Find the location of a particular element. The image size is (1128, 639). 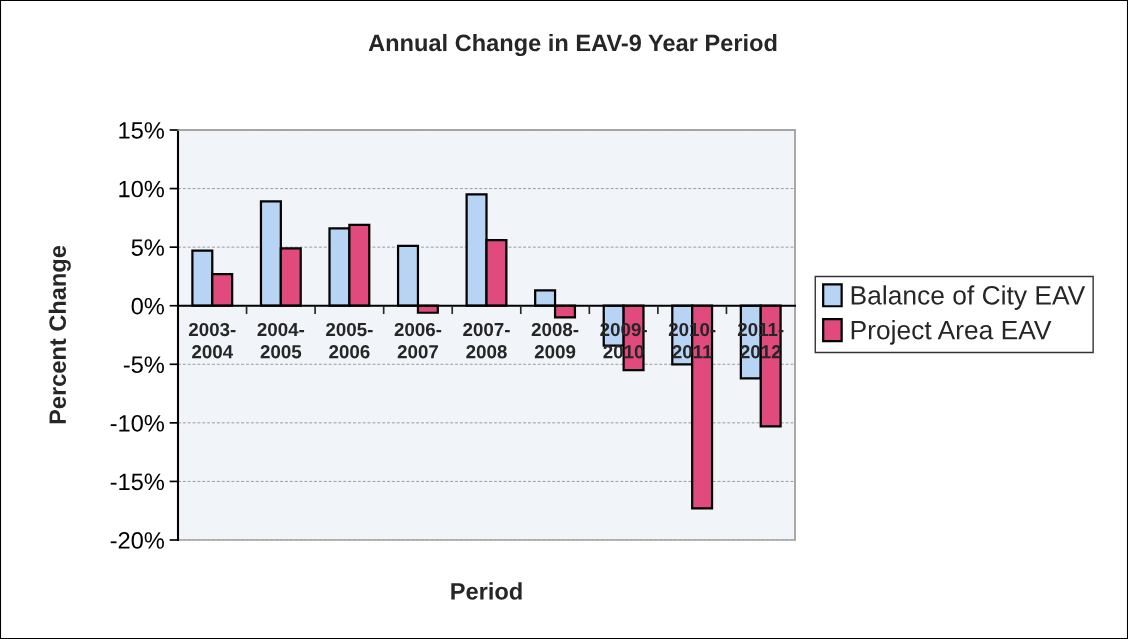

y-tick-label: -5% is located at coordinates (143, 365).